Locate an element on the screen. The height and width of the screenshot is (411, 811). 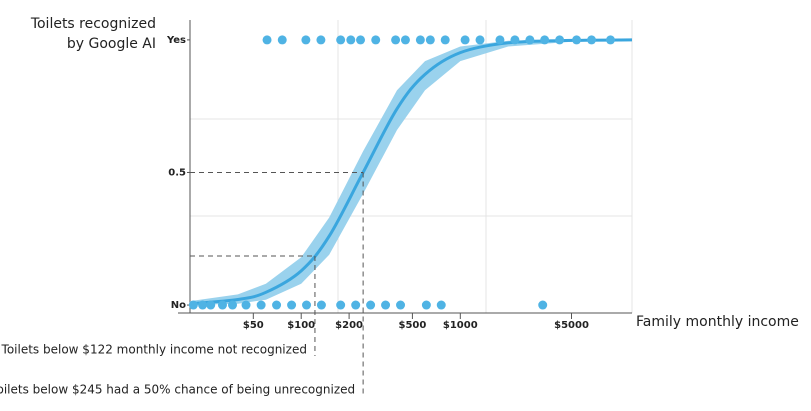
y-tick-label: No is located at coordinates (178, 305).